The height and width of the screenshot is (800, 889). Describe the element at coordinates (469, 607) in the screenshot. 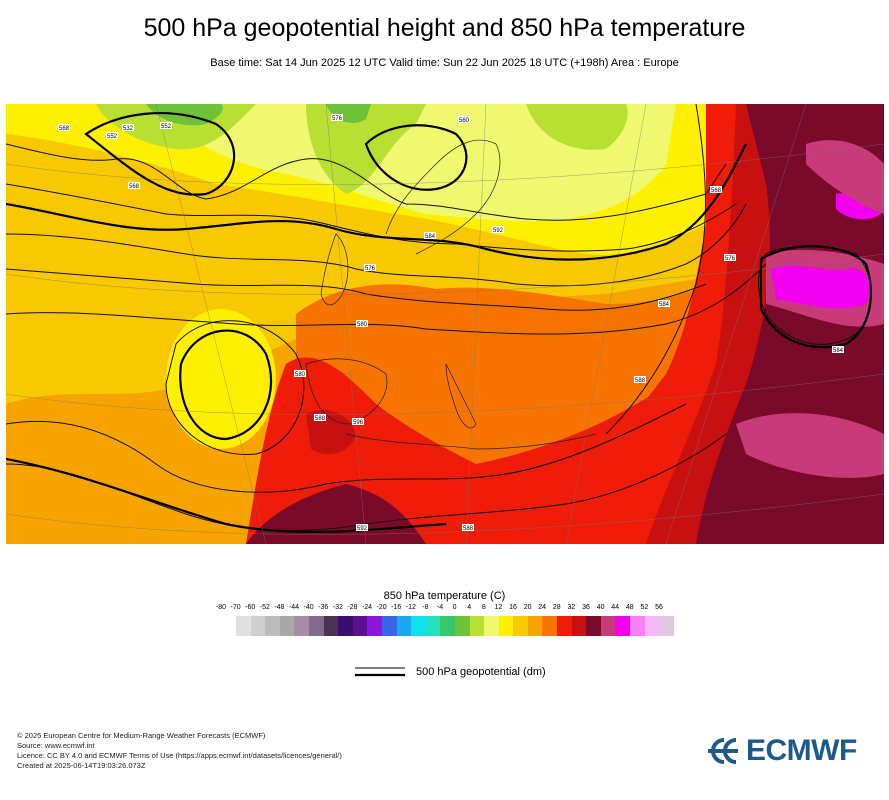

I see `legend-tick-label: 4` at that location.